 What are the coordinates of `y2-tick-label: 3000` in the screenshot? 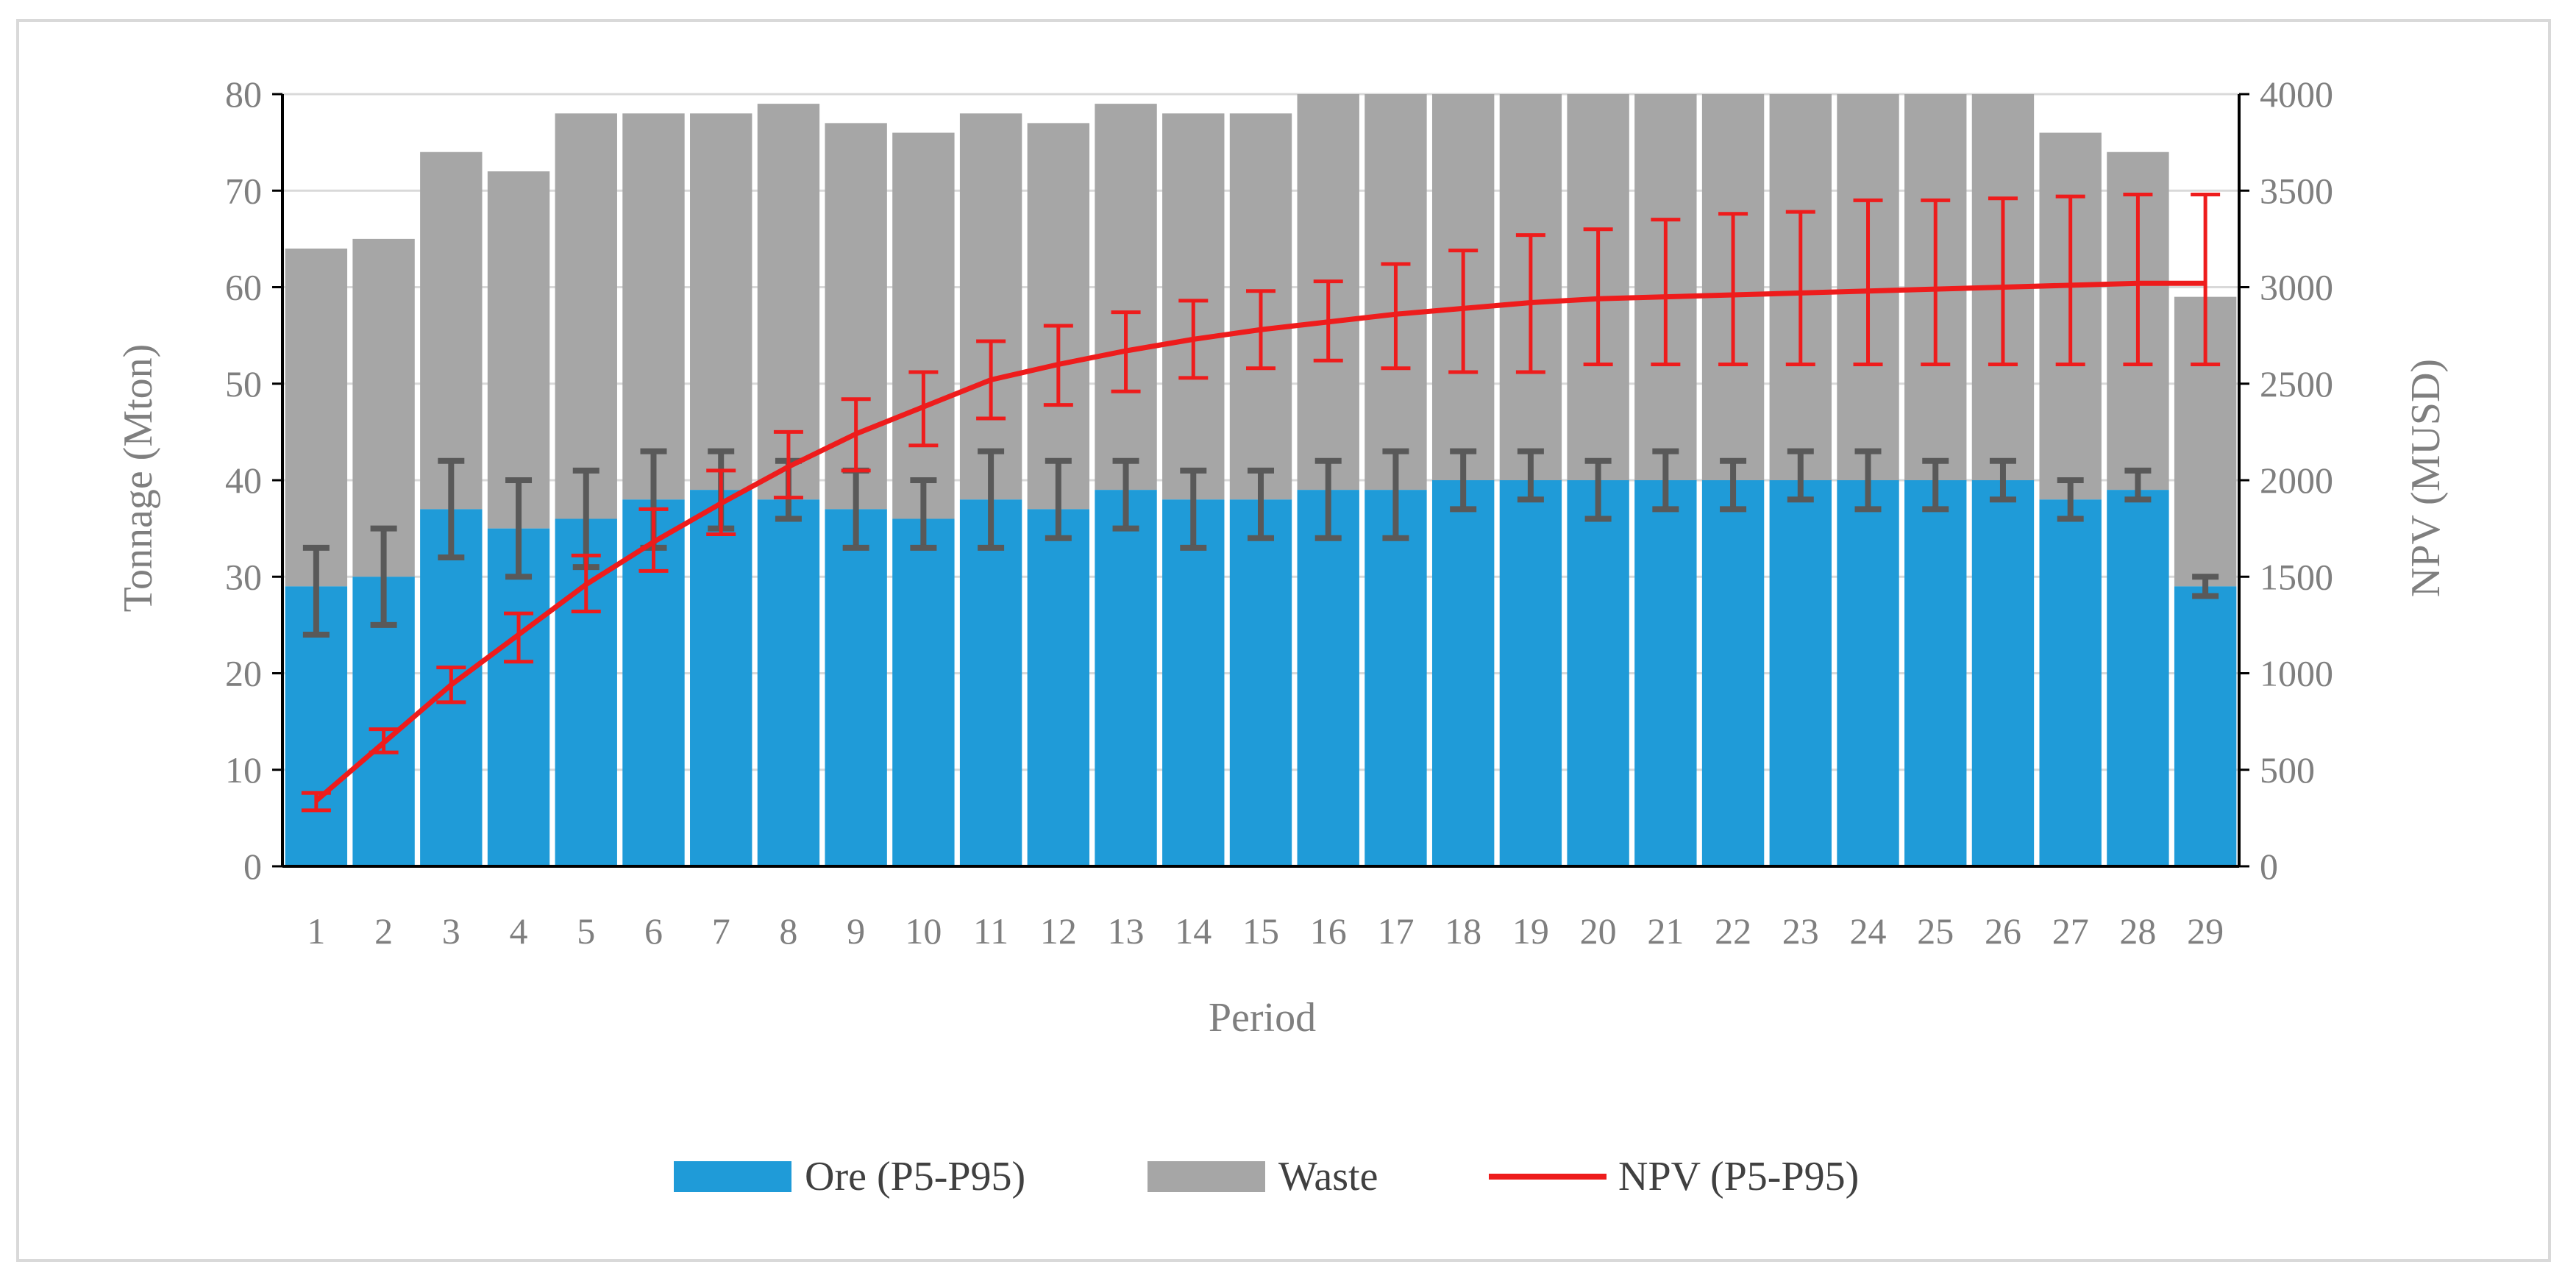 It's located at (2296, 288).